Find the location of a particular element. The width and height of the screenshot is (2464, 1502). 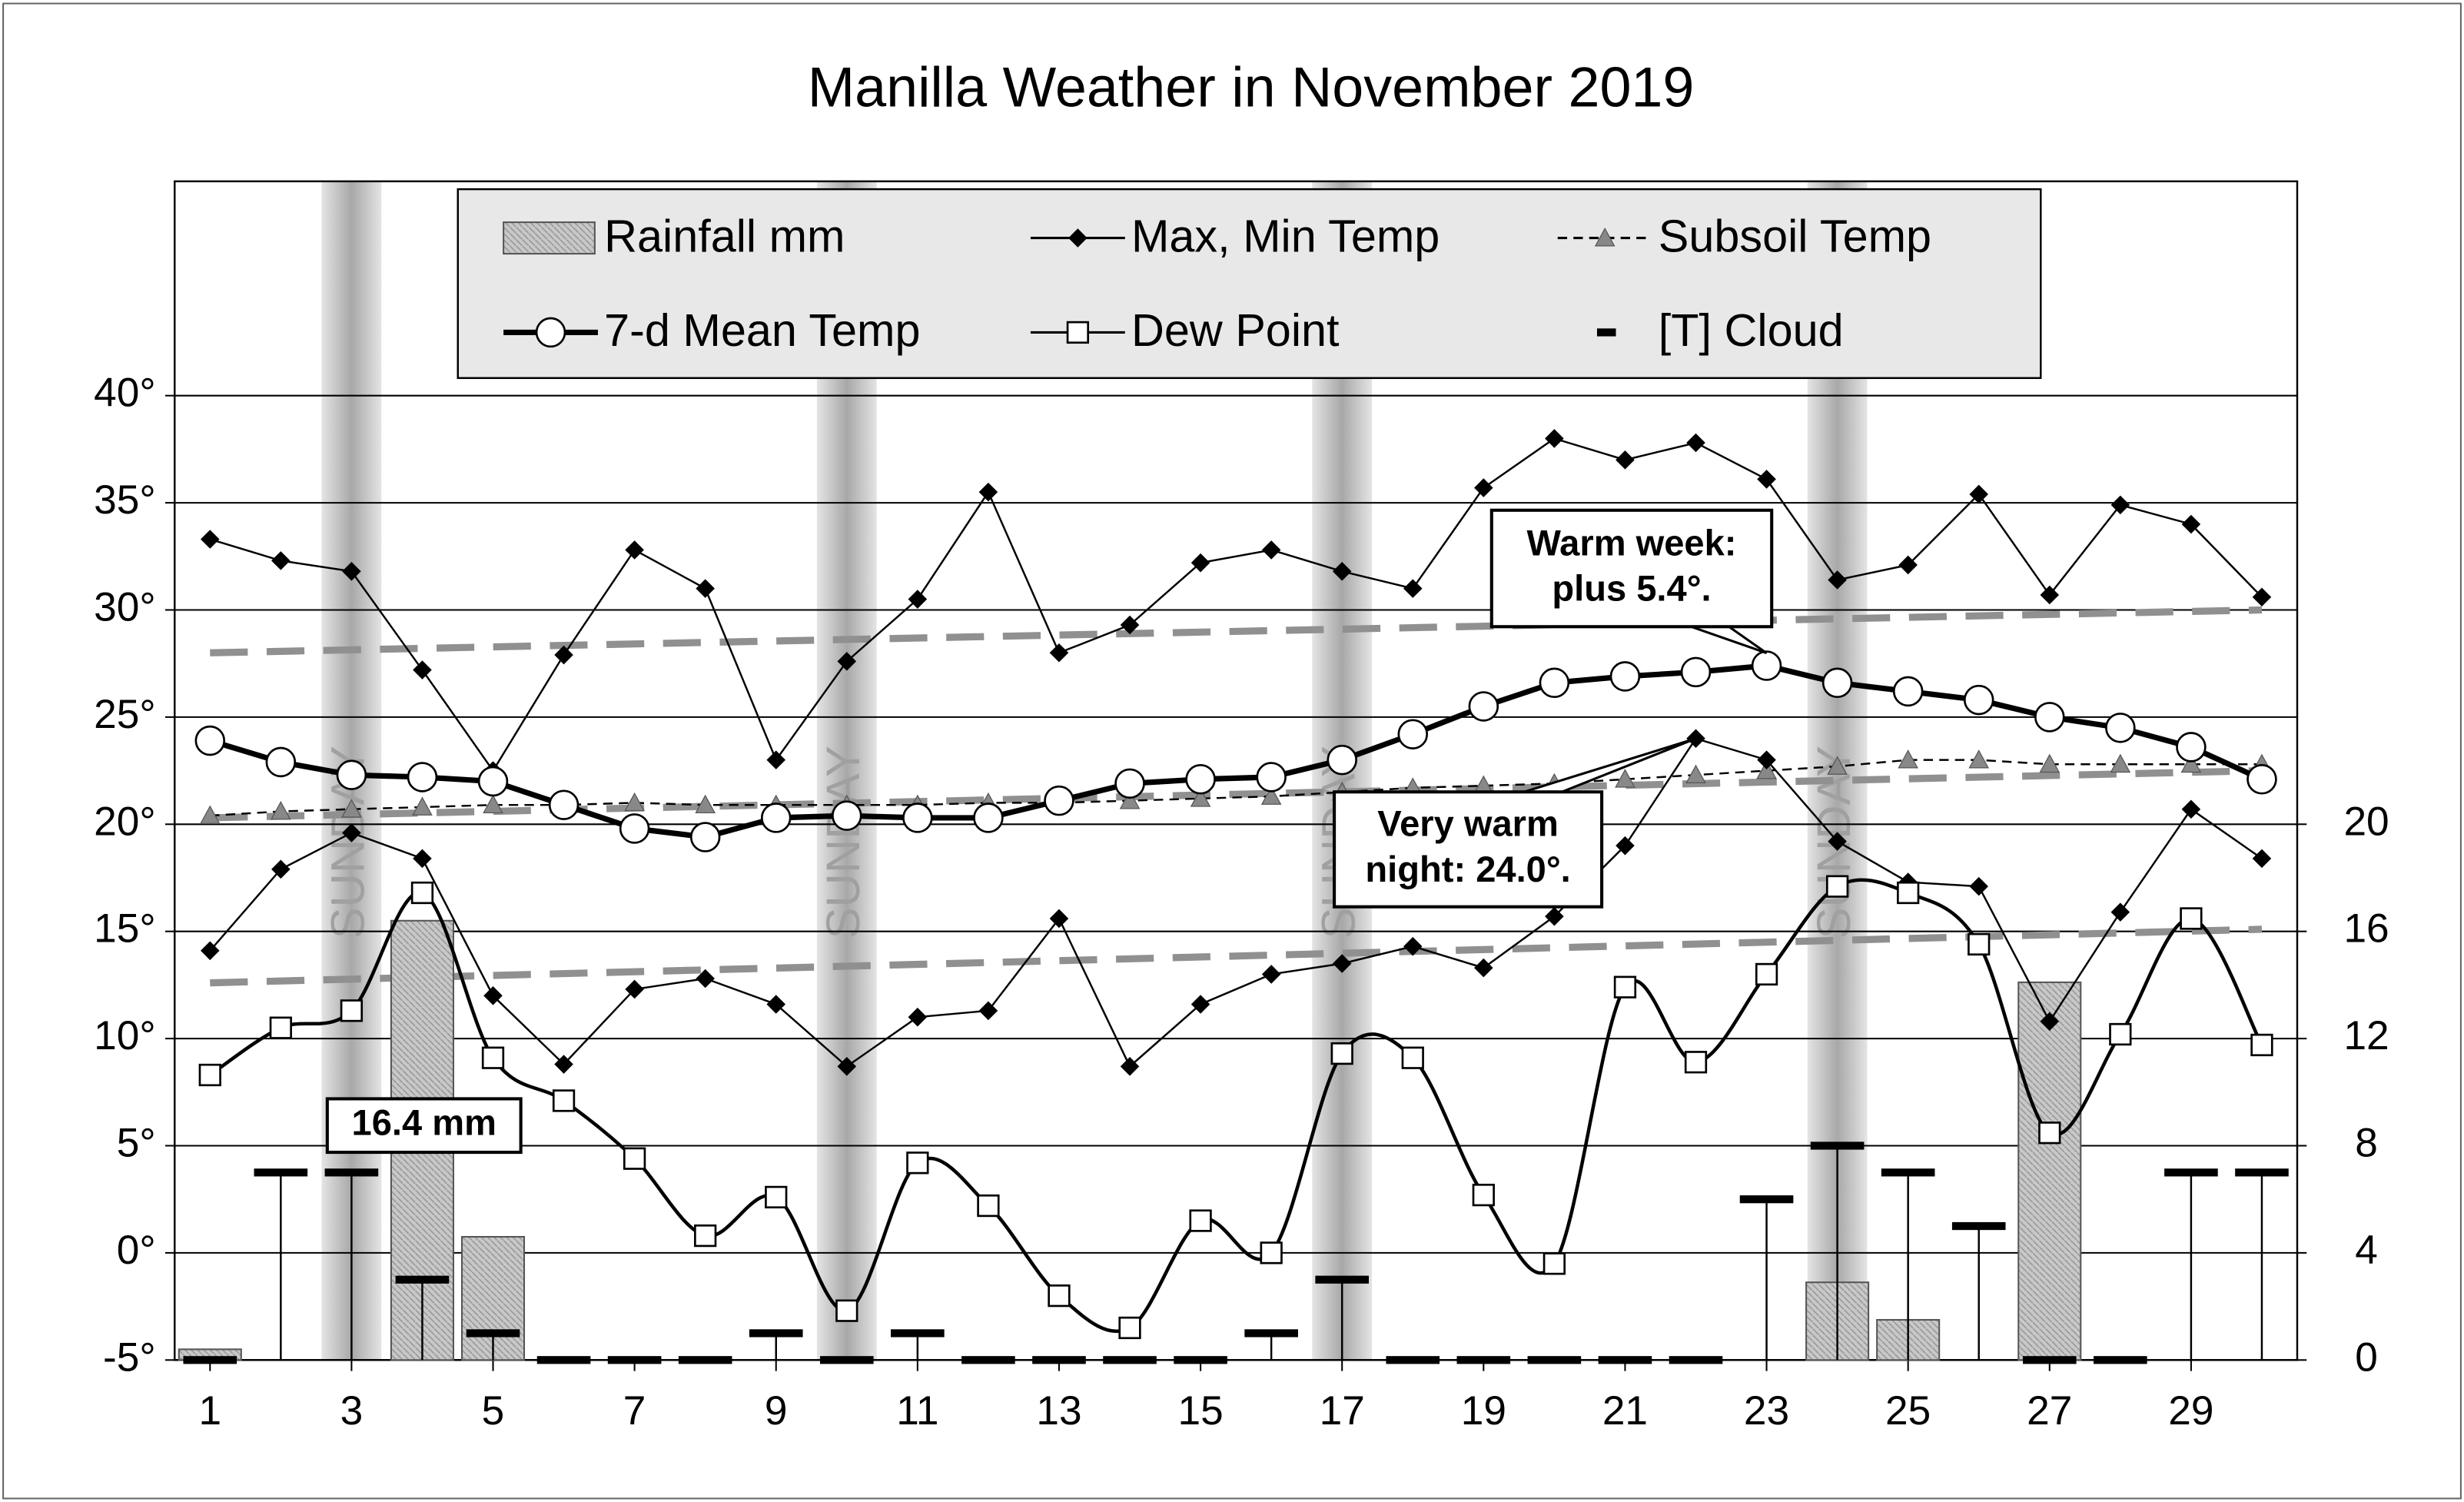

y-tick-label: 10° is located at coordinates (124, 1035).